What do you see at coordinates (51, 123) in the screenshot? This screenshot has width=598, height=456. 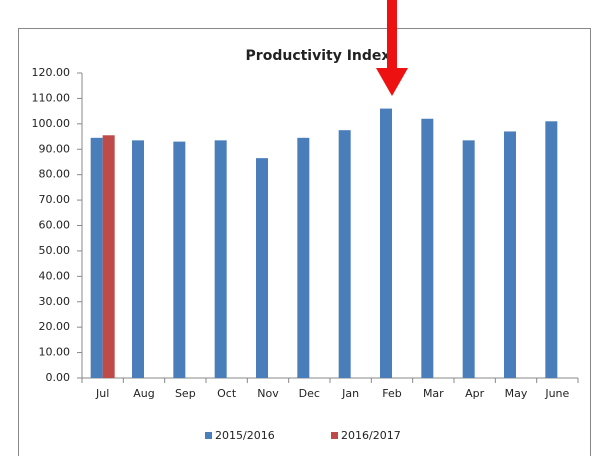 I see `y-tick-label: 100.00` at bounding box center [51, 123].